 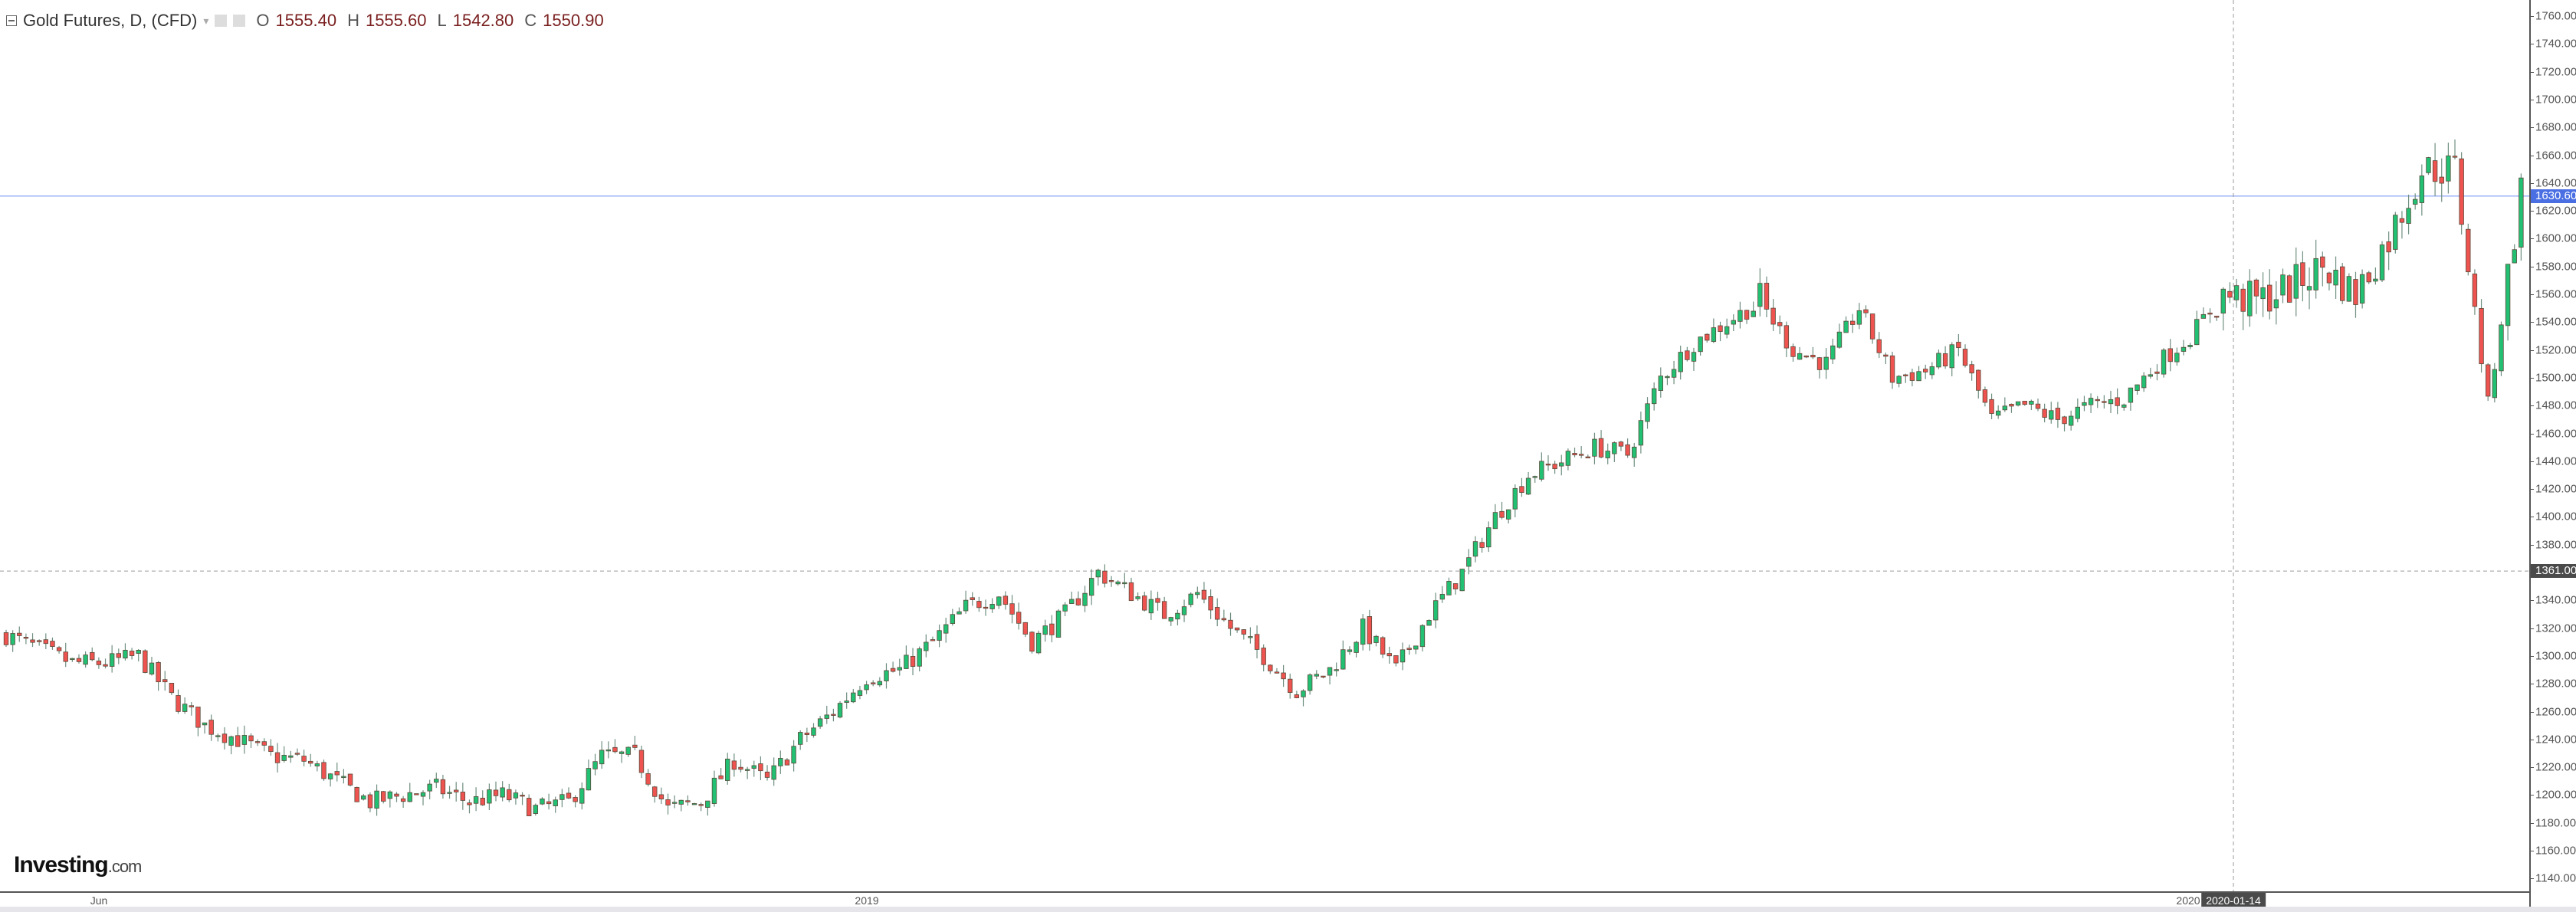 I want to click on chevron-down-icon: ▾, so click(x=206, y=21).